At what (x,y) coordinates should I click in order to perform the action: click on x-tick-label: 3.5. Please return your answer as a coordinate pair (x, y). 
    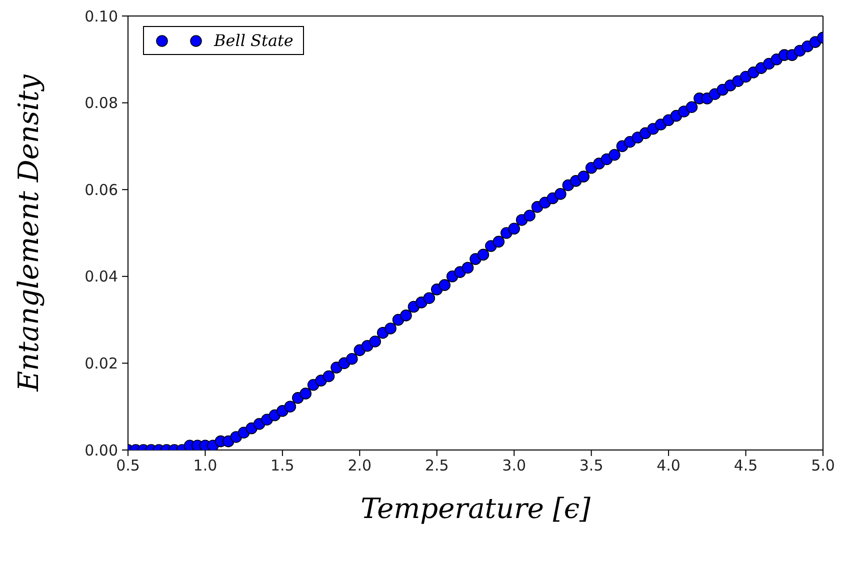
    Looking at the image, I should click on (591, 465).